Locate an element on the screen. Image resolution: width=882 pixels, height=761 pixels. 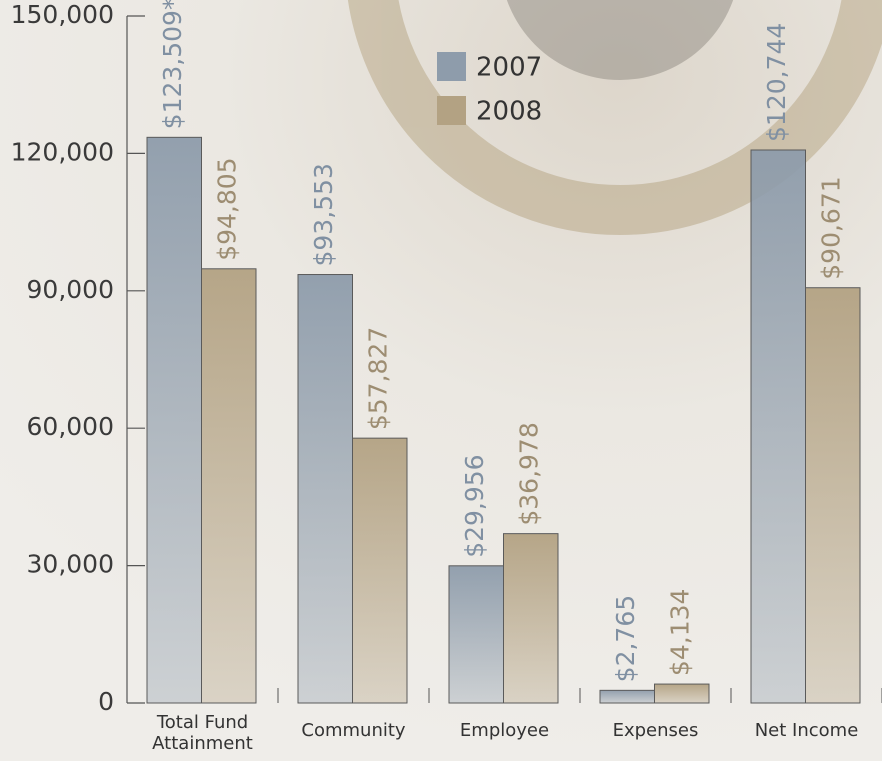
x-label-box: Community is located at coordinates (353, 730).